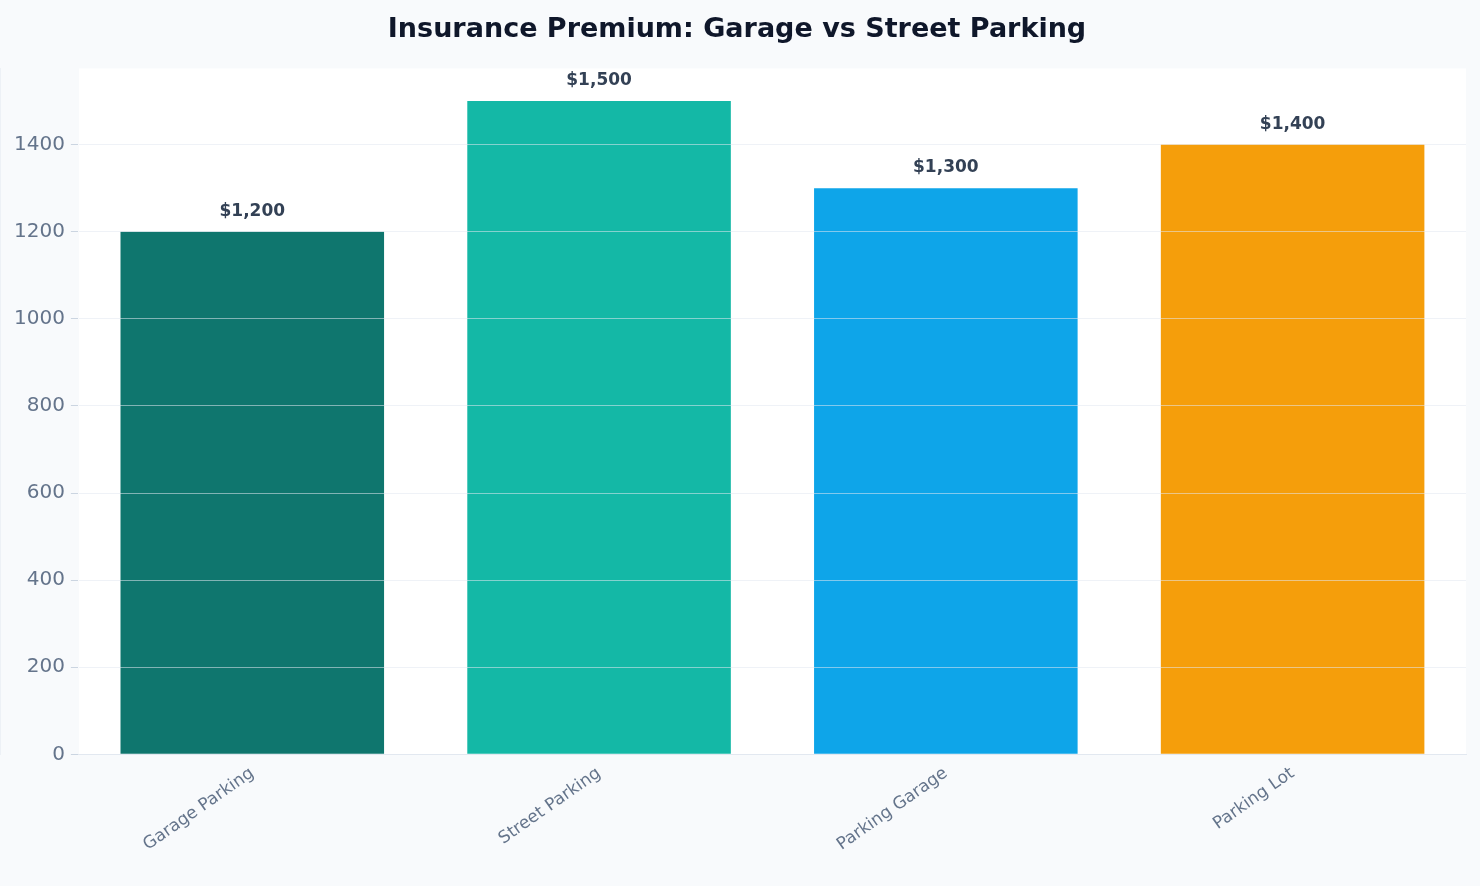 This screenshot has height=886, width=1480. I want to click on y-tick-label: 400, so click(45, 578).